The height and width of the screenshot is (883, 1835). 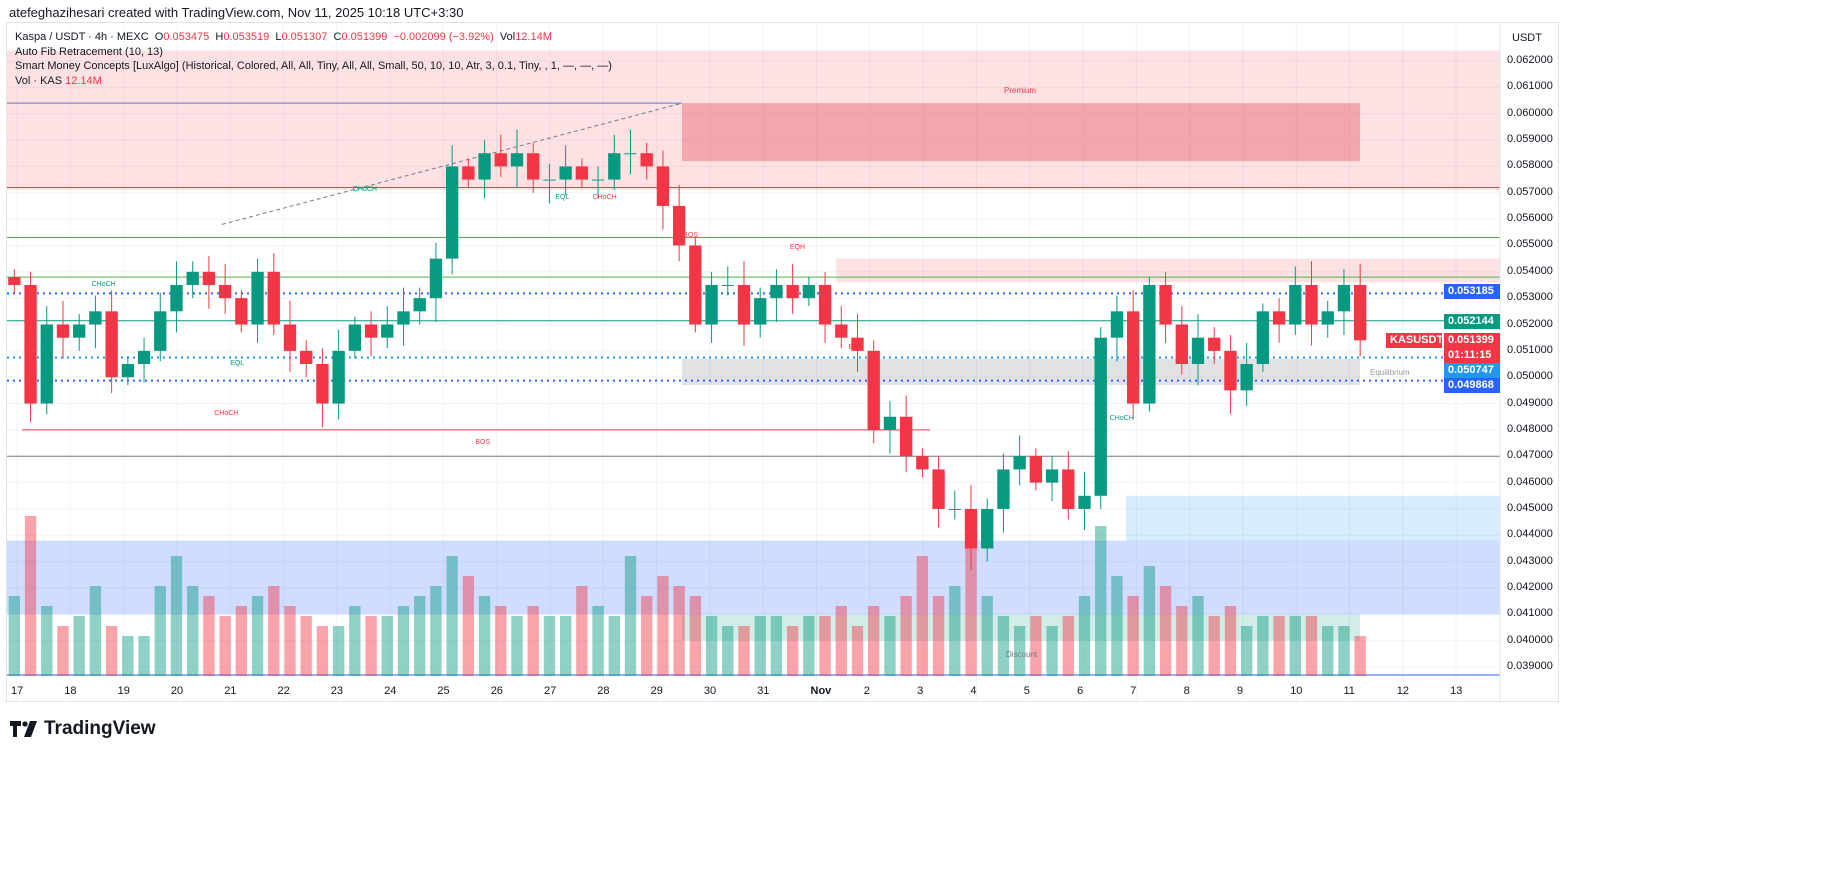 I want to click on time-tick: 10, so click(x=1296, y=691).